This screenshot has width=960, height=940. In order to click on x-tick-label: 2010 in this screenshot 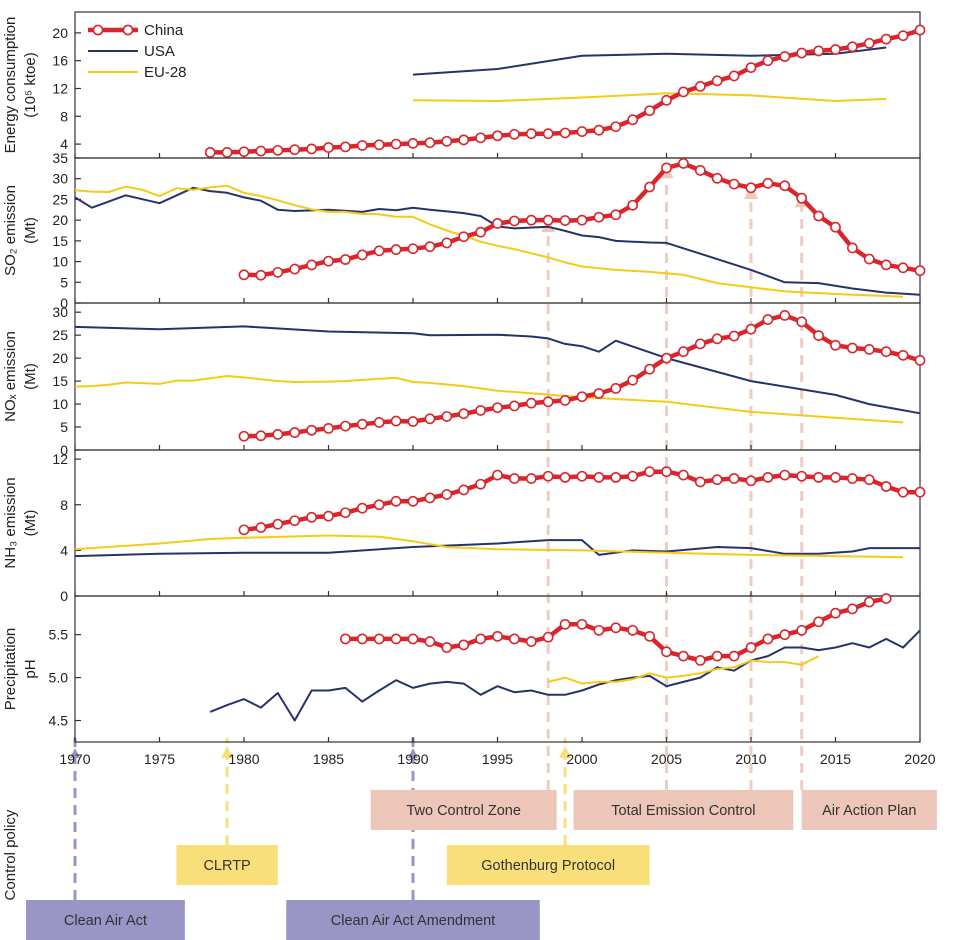, I will do `click(750, 759)`.